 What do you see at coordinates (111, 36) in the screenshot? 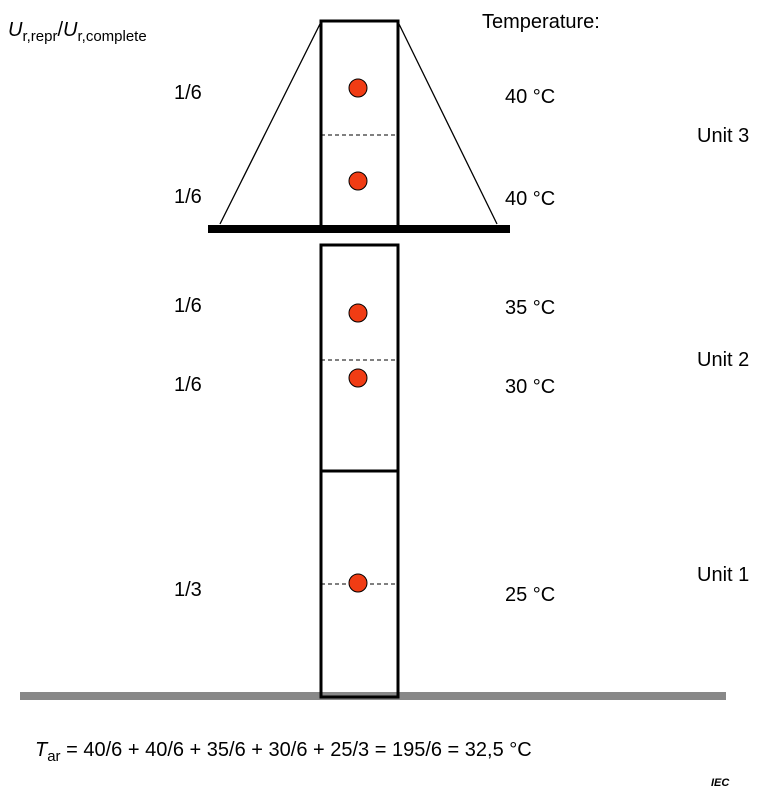
I see `subscript: r,complete` at bounding box center [111, 36].